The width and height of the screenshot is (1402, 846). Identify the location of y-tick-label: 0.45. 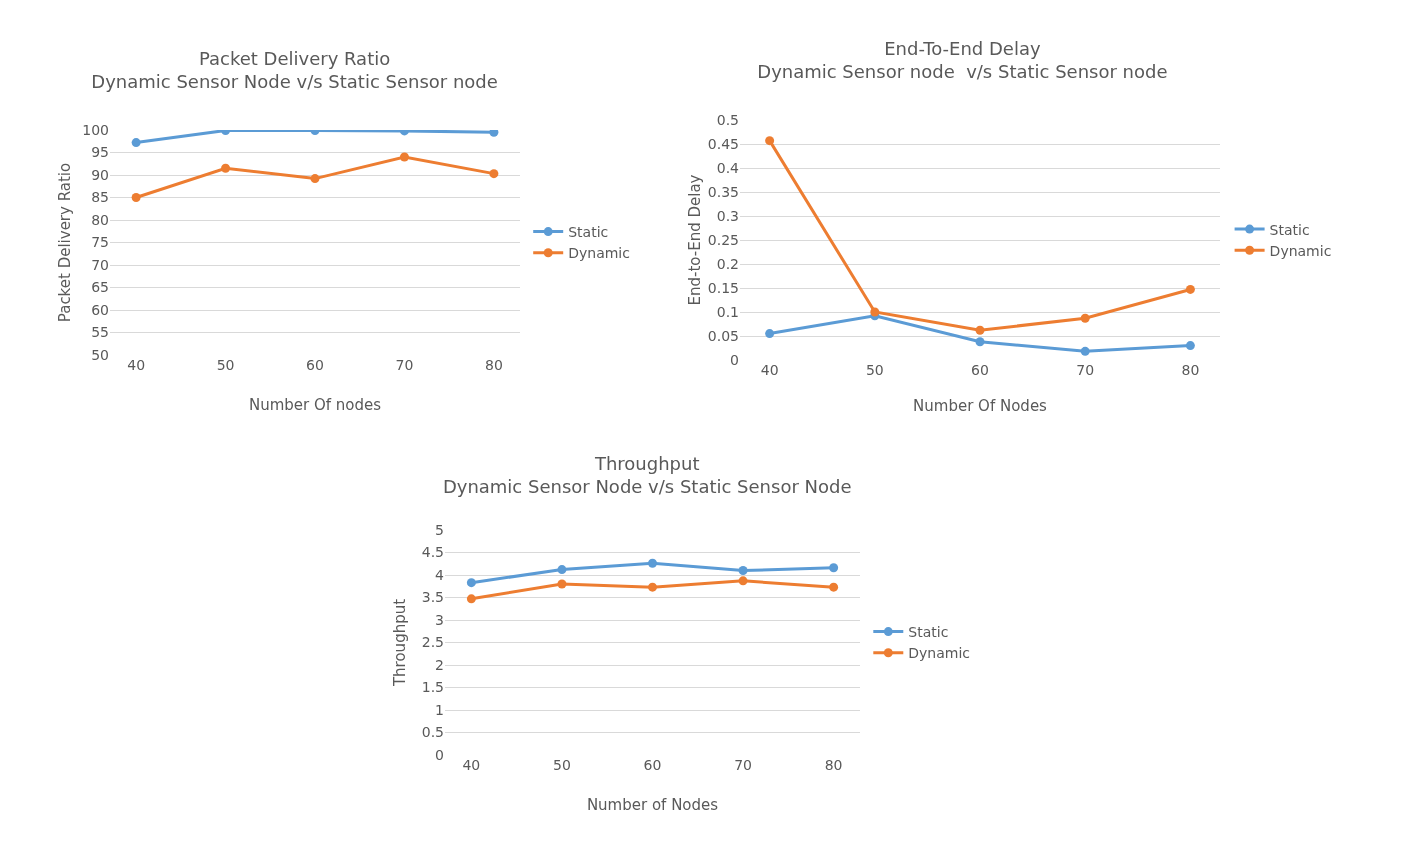
(723, 143).